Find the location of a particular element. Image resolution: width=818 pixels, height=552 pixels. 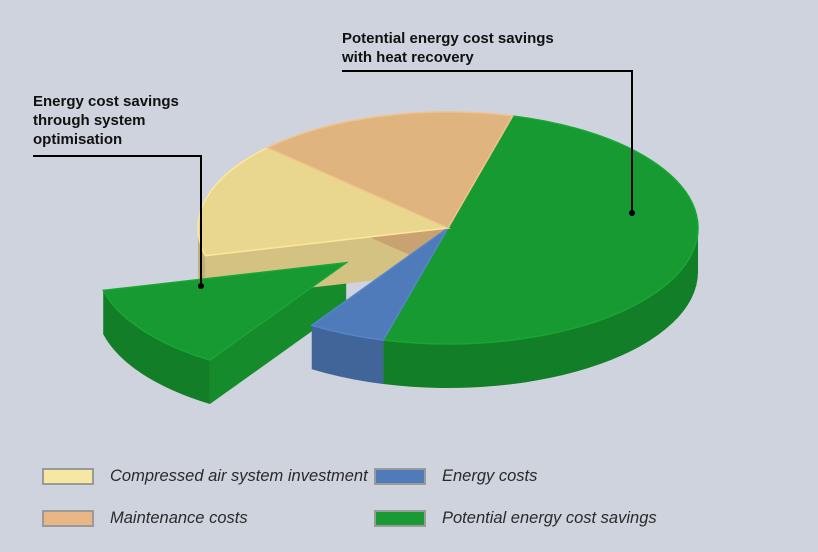

legend-item-compressed-air: Compressed air system investment is located at coordinates (205, 476).